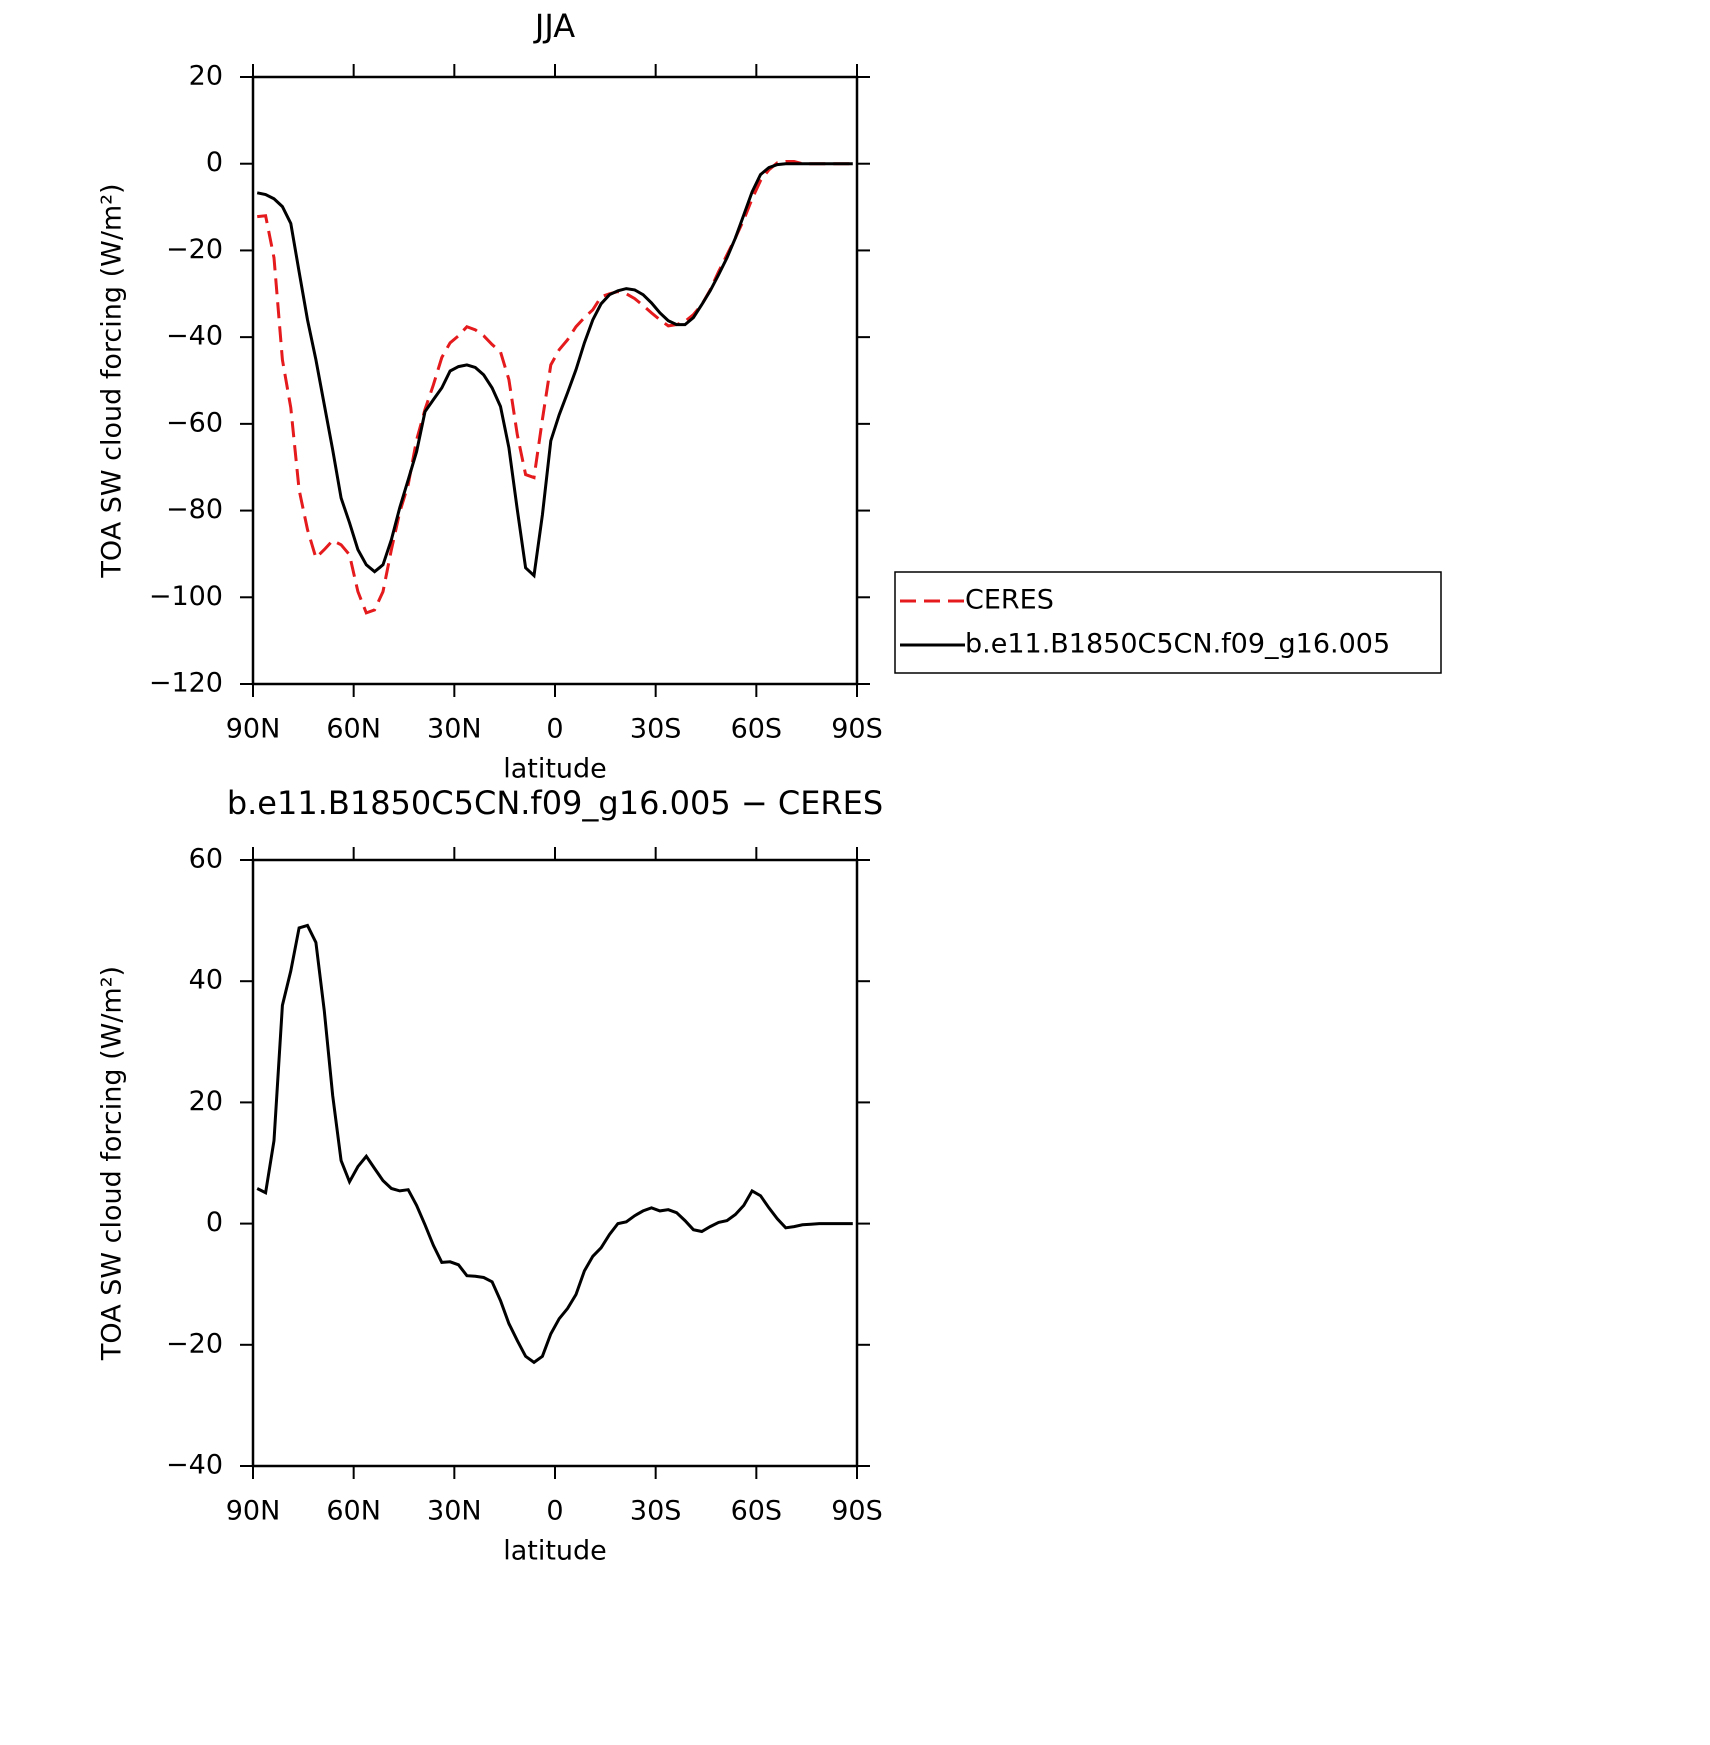 This screenshot has height=1745, width=1710. What do you see at coordinates (194, 422) in the screenshot?
I see `y-tick-label: −60` at bounding box center [194, 422].